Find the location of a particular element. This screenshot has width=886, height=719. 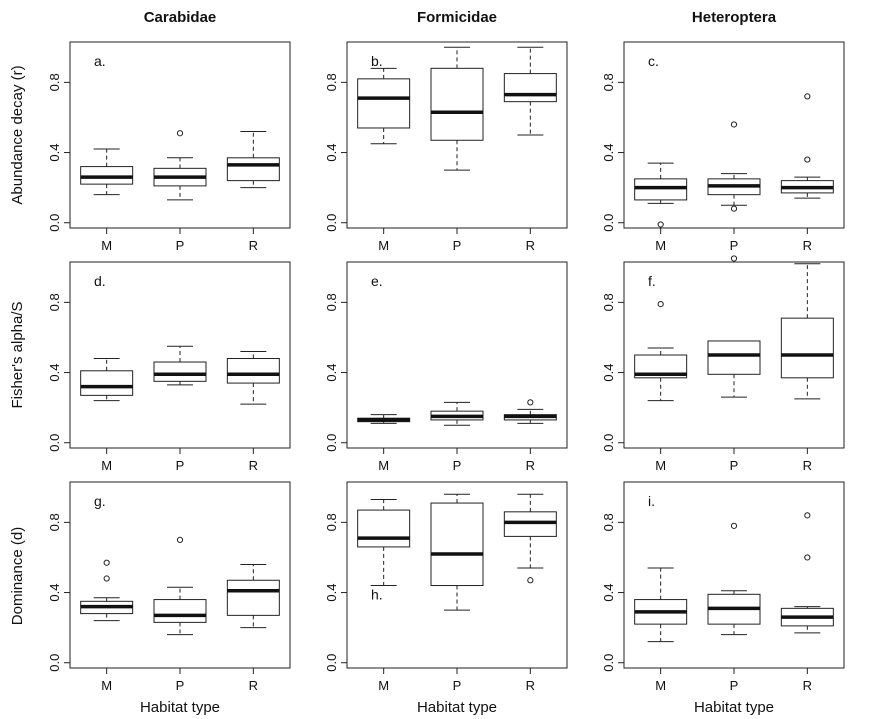

panel-letter: c. is located at coordinates (653, 61).